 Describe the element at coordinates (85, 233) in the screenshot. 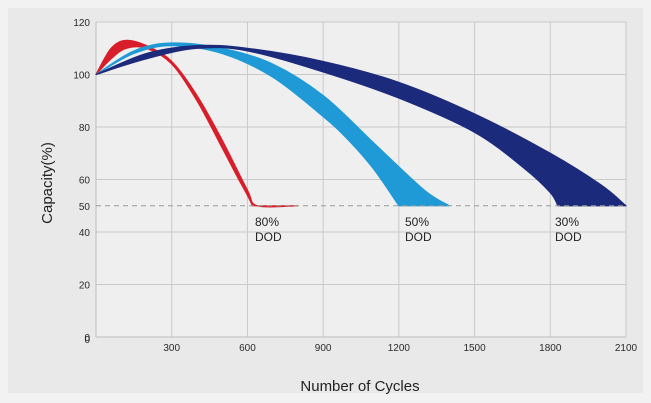

I see `y-tick-label: 40` at that location.